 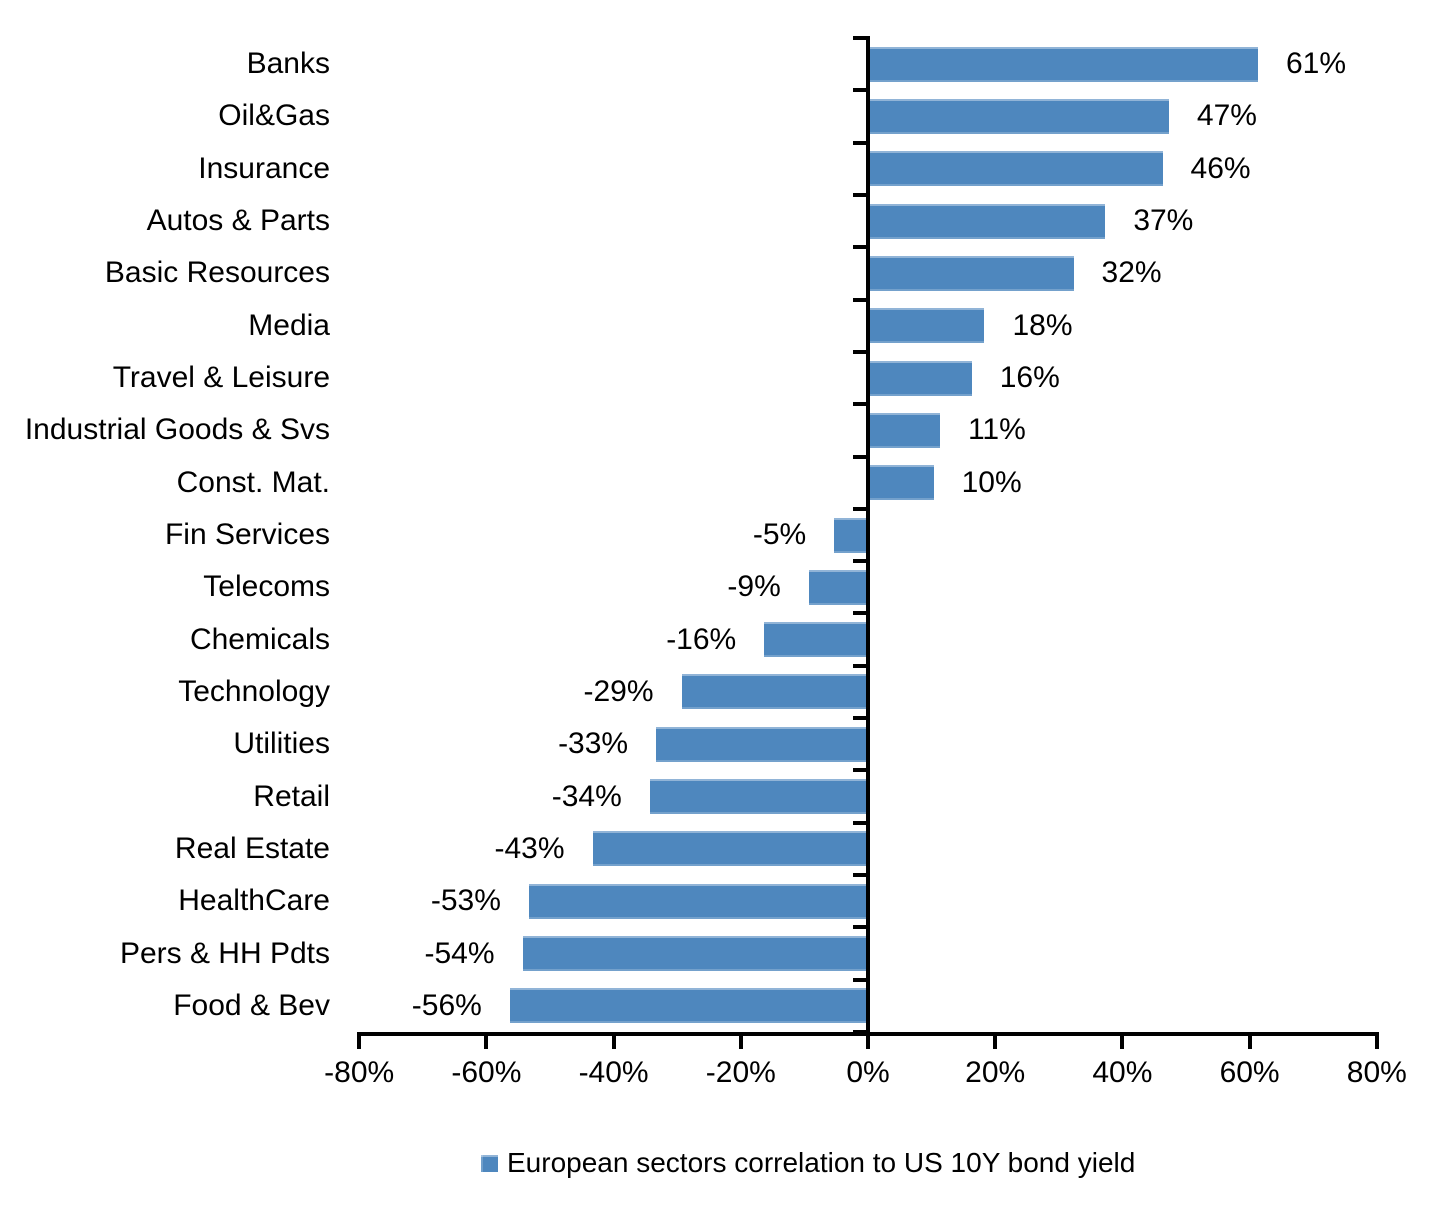 I want to click on data-label-fin-services: -5%, so click(x=779, y=534).